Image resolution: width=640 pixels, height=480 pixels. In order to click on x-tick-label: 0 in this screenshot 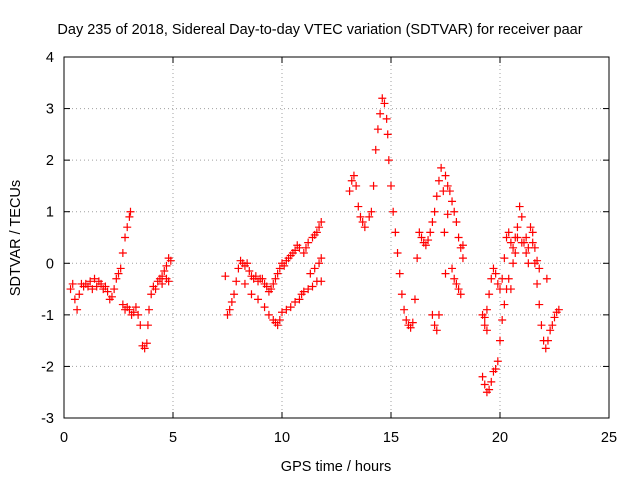, I will do `click(64, 438)`.